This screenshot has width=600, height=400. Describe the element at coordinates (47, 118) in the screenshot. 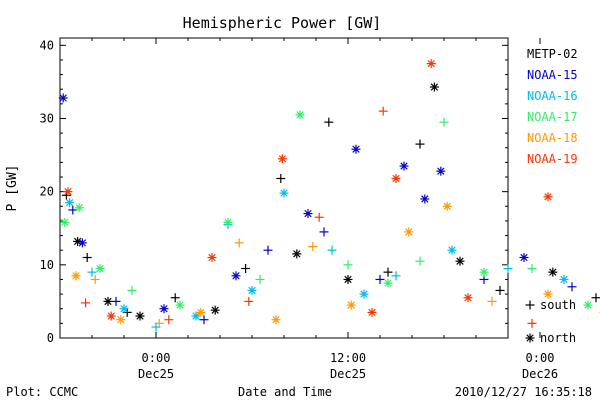

I see `y-tick-label: 30` at that location.